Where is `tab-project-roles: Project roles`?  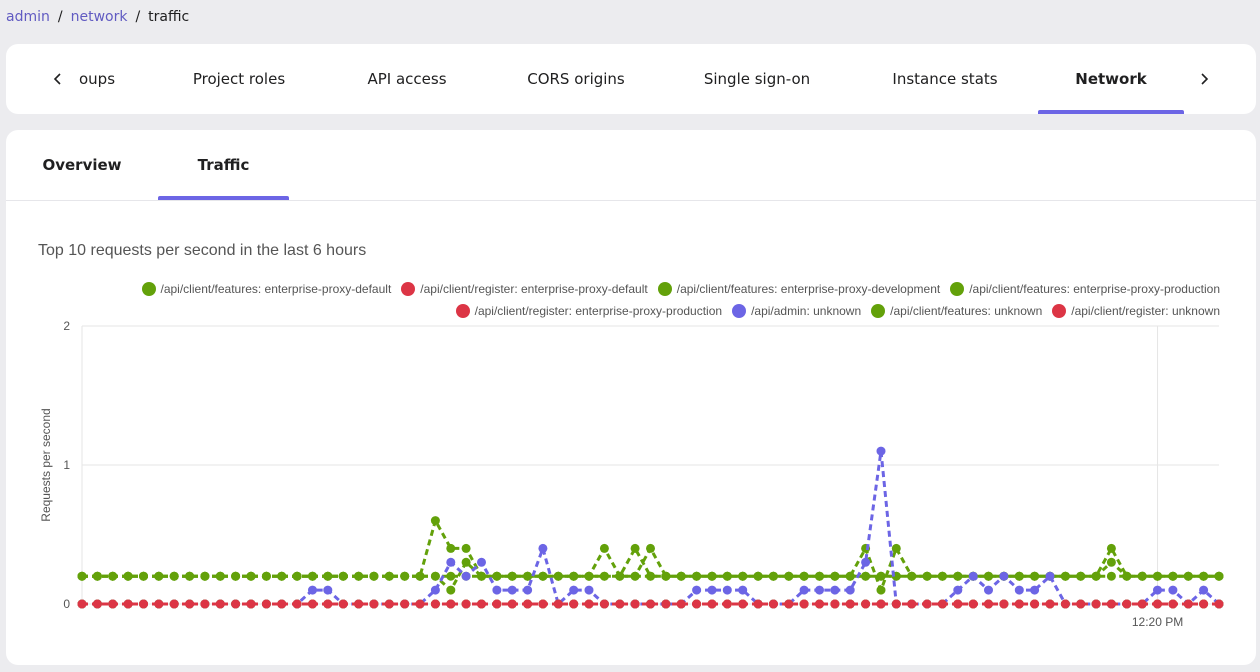 tab-project-roles: Project roles is located at coordinates (239, 79).